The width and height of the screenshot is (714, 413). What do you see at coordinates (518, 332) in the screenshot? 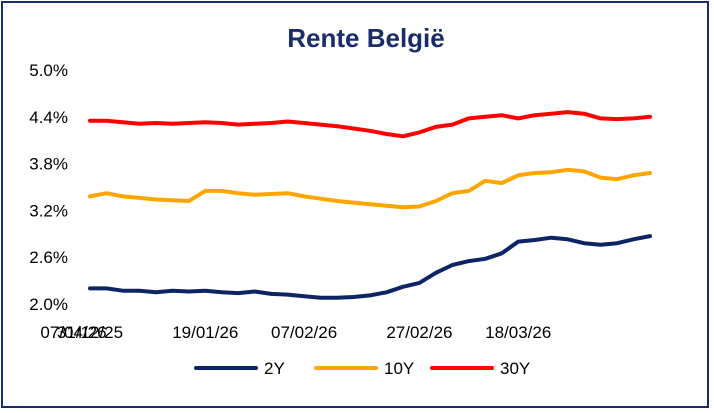
I see `x-tick-label: 18/03/26` at bounding box center [518, 332].